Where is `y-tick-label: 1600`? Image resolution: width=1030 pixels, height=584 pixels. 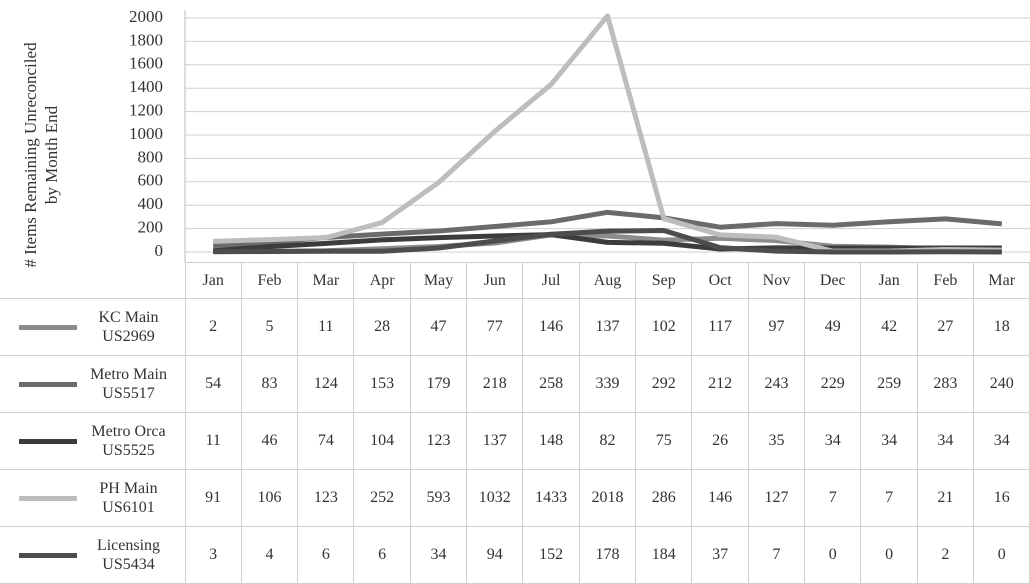 y-tick-label: 1600 is located at coordinates (146, 63).